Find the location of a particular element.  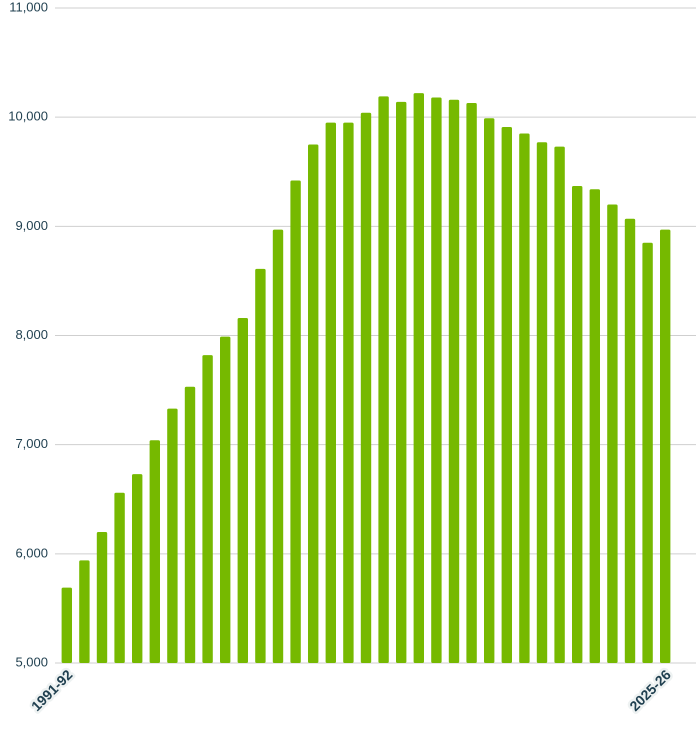

y-tick-label: 9,000 is located at coordinates (31, 225).